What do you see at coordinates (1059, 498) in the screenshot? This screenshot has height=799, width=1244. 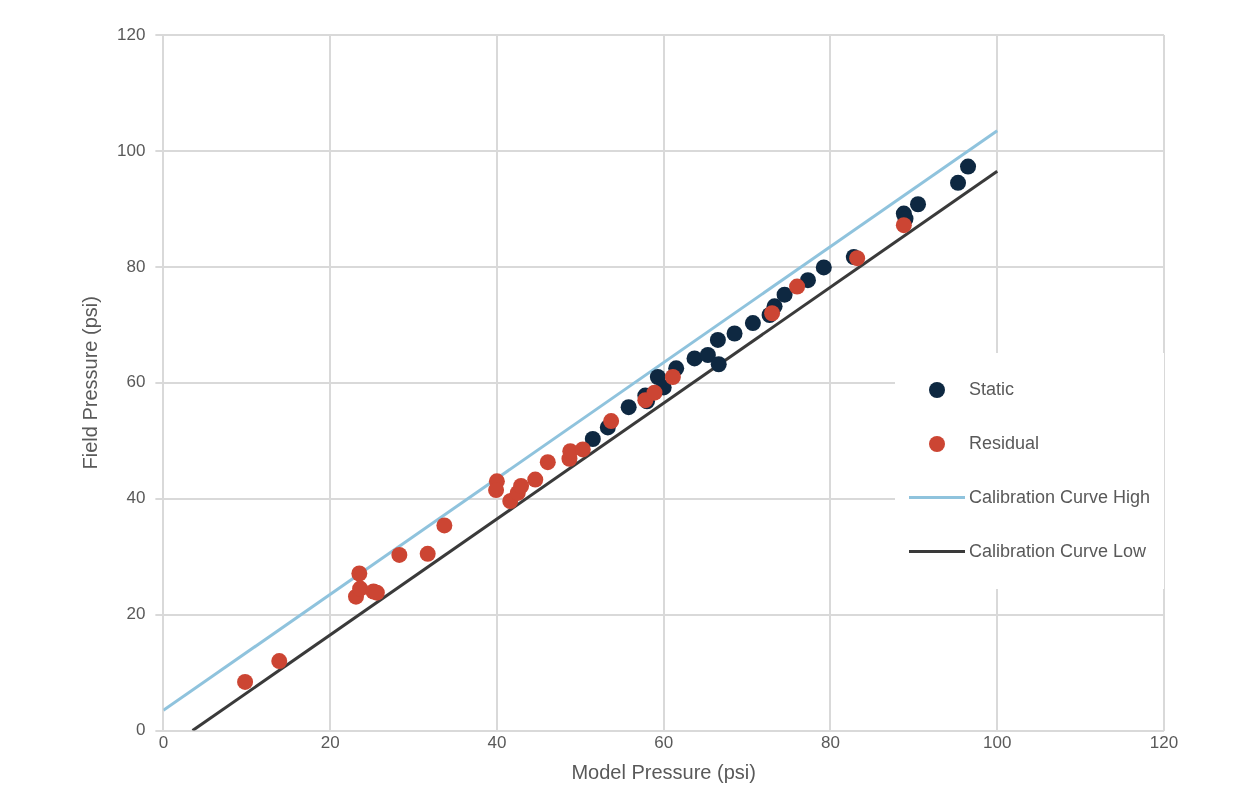 I see `legend-label: Calibration Curve High` at bounding box center [1059, 498].